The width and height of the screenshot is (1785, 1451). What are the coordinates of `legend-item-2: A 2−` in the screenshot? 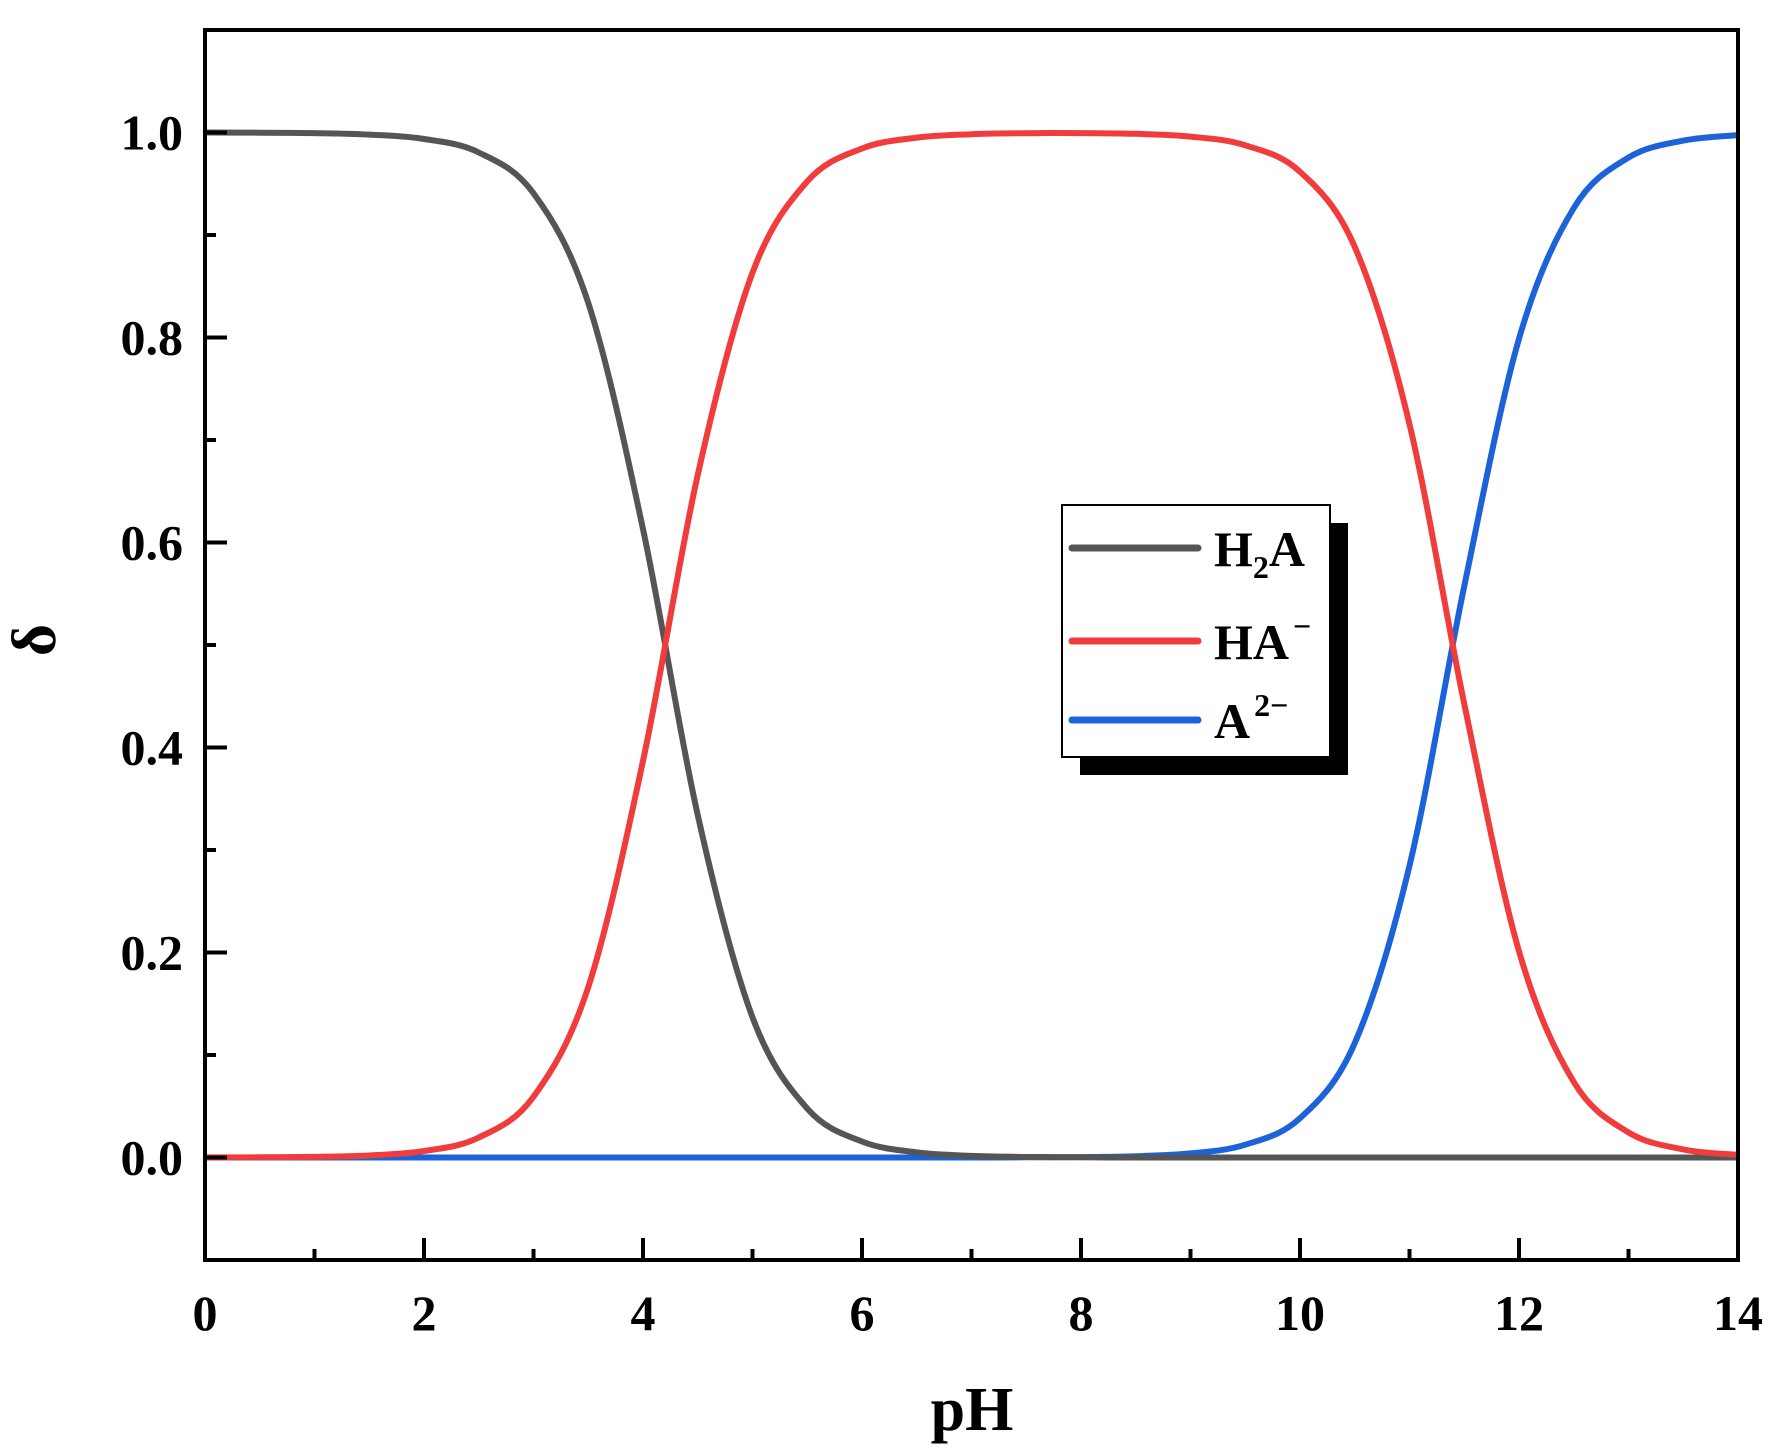 It's located at (1178, 718).